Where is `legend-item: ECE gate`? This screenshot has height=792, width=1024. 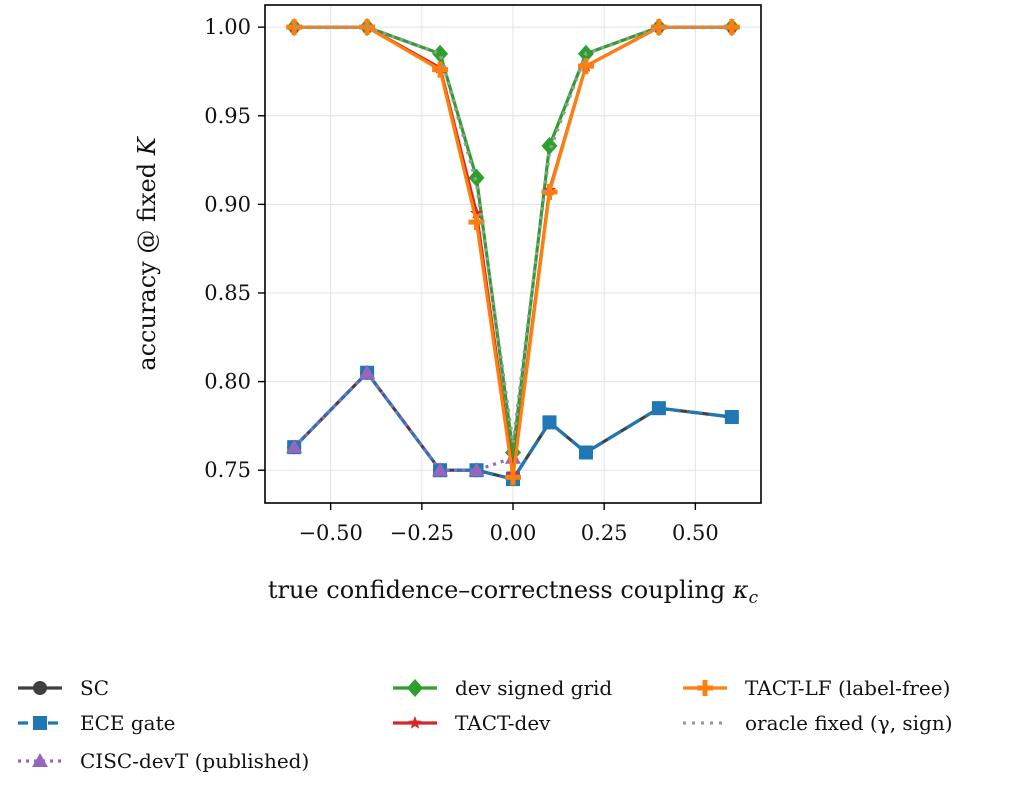 legend-item: ECE gate is located at coordinates (96, 723).